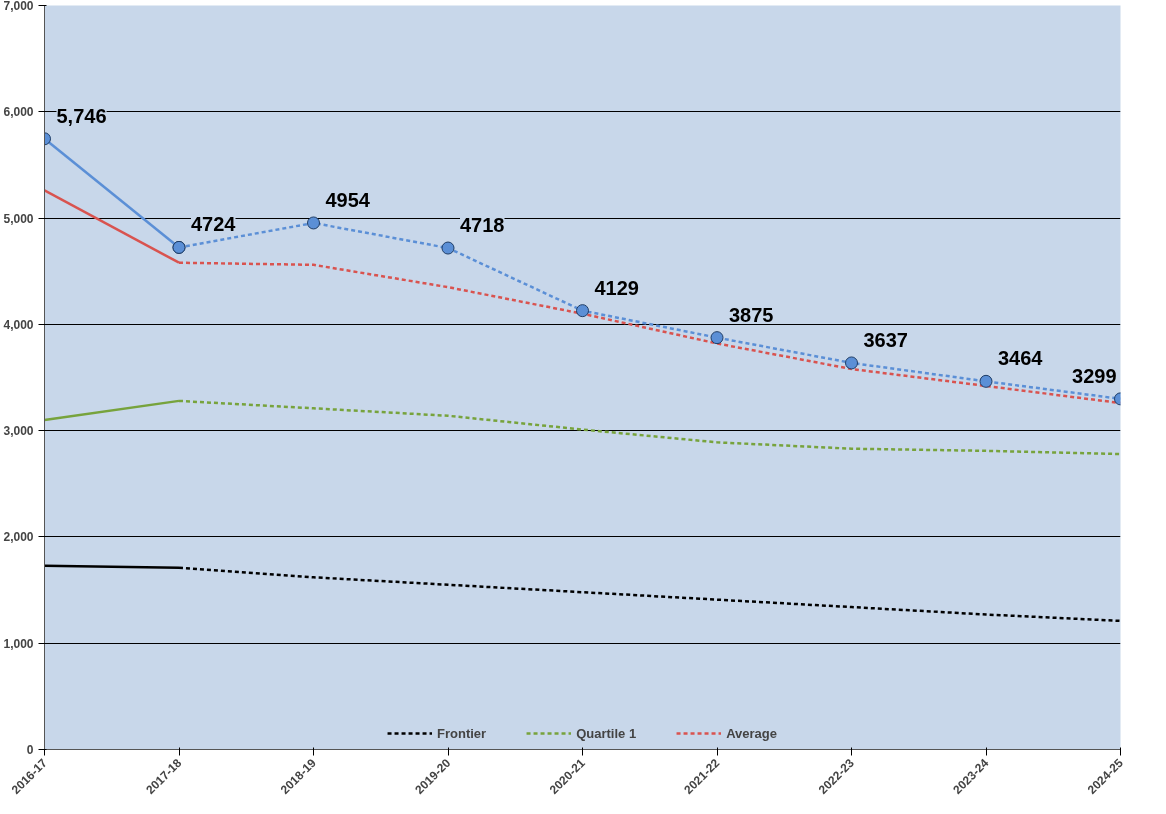  Describe the element at coordinates (1021, 358) in the screenshot. I see `data-label: 3464` at that location.